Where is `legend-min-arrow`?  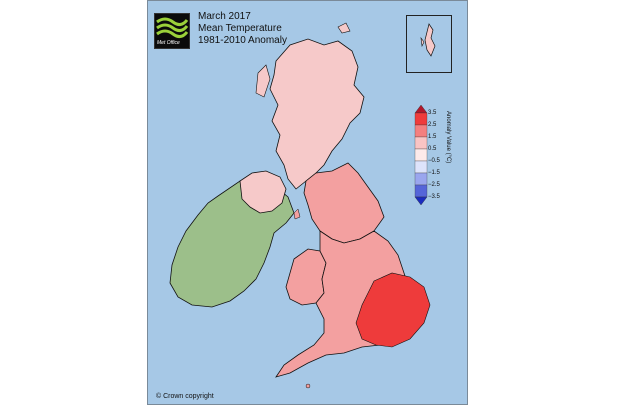
legend-min-arrow is located at coordinates (421, 201).